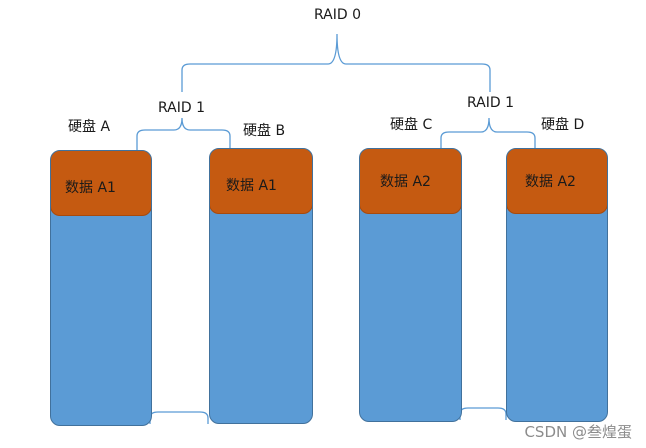 Image resolution: width=646 pixels, height=448 pixels. I want to click on disk-c: 数据 A2, so click(410, 285).